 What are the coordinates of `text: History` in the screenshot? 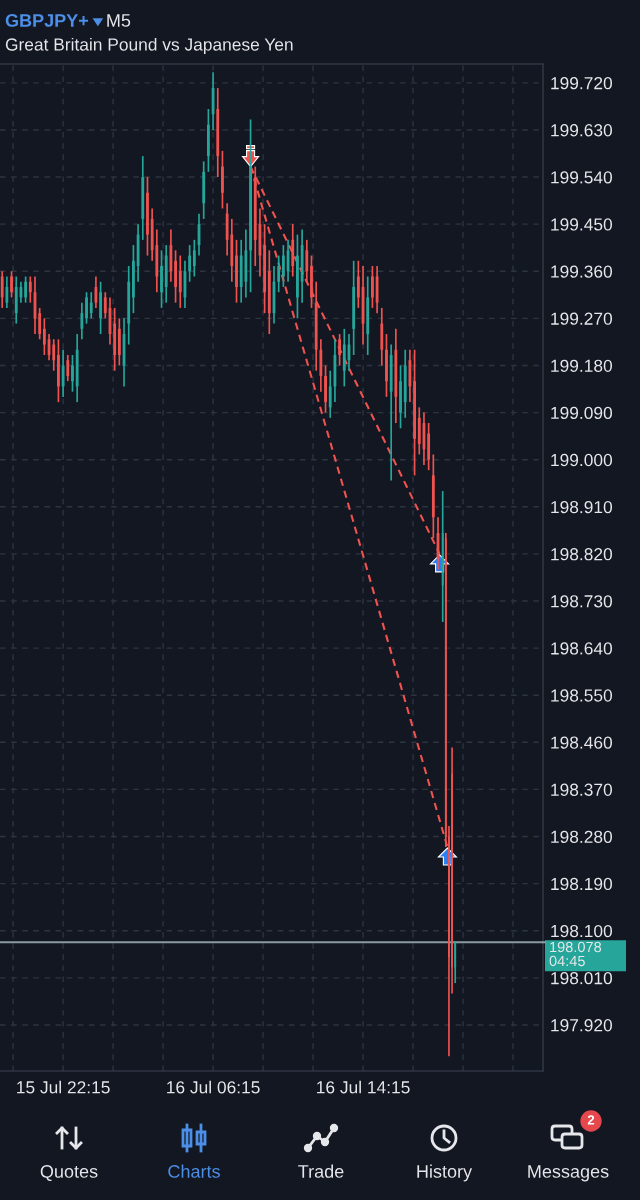 It's located at (445, 1173).